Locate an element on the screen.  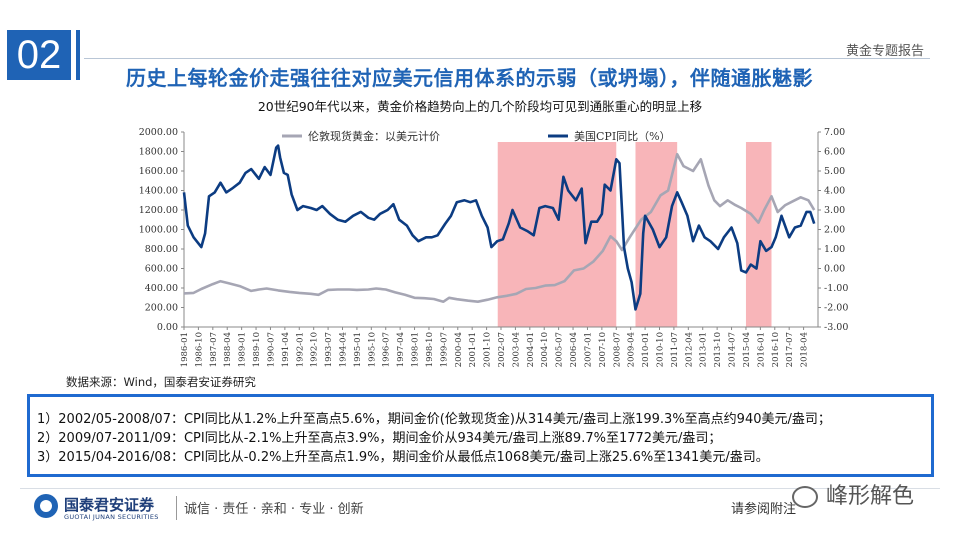
company-slogan: 诚信 · 责任 · 亲和 · 专业 · 创新 is located at coordinates (274, 507).